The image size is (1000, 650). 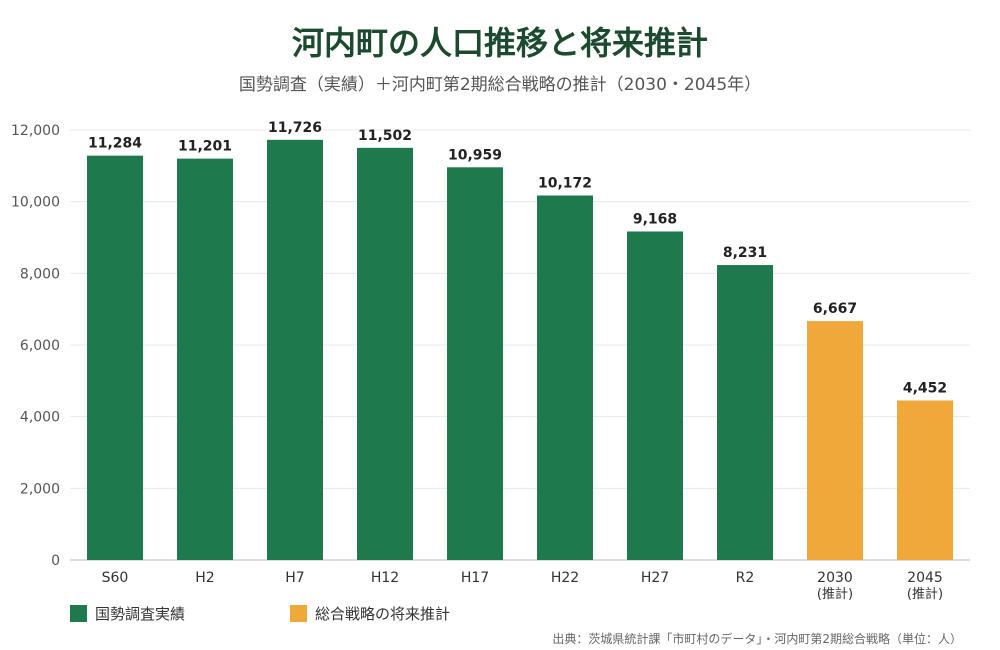 I want to click on legend-label-projection: 総合戦略の将来推計, so click(x=383, y=614).